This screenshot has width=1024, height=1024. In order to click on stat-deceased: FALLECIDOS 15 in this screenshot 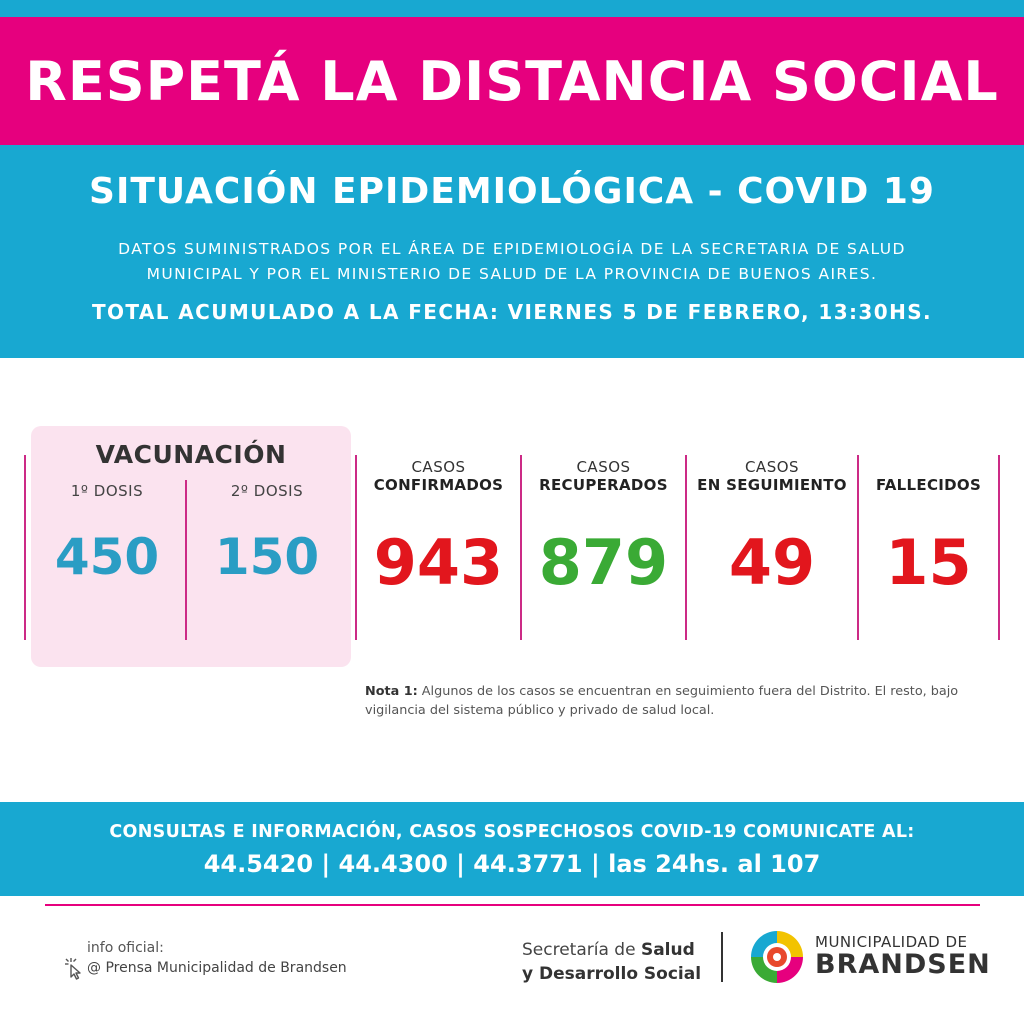, I will do `click(928, 528)`.